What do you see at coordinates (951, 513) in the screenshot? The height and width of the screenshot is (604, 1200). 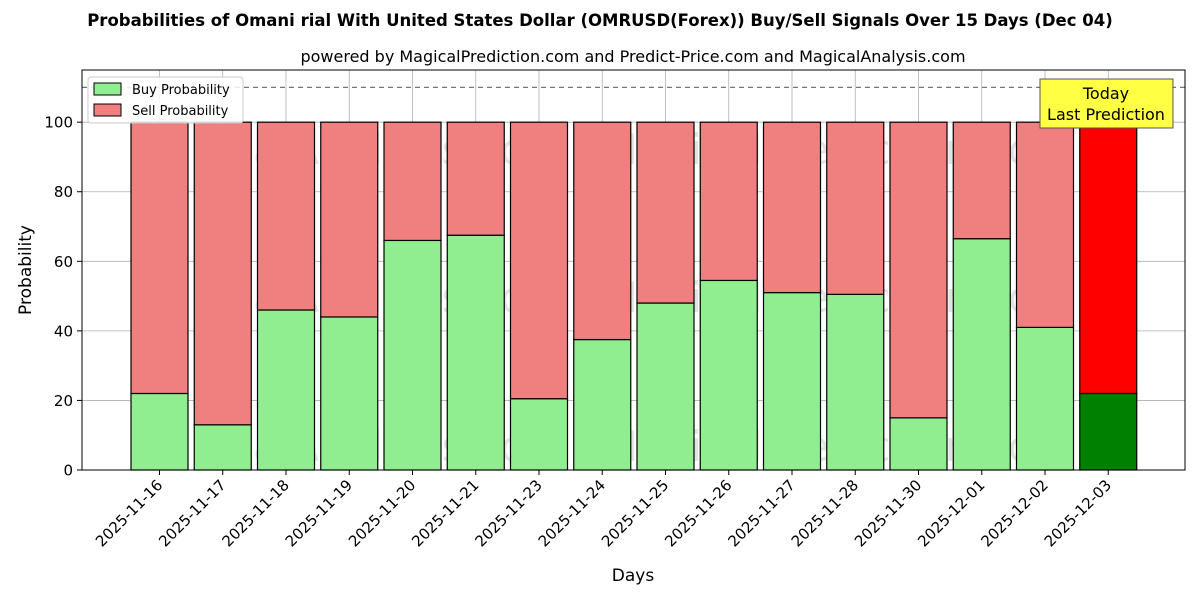 I see `x-tick-label: 2025-12-01` at bounding box center [951, 513].